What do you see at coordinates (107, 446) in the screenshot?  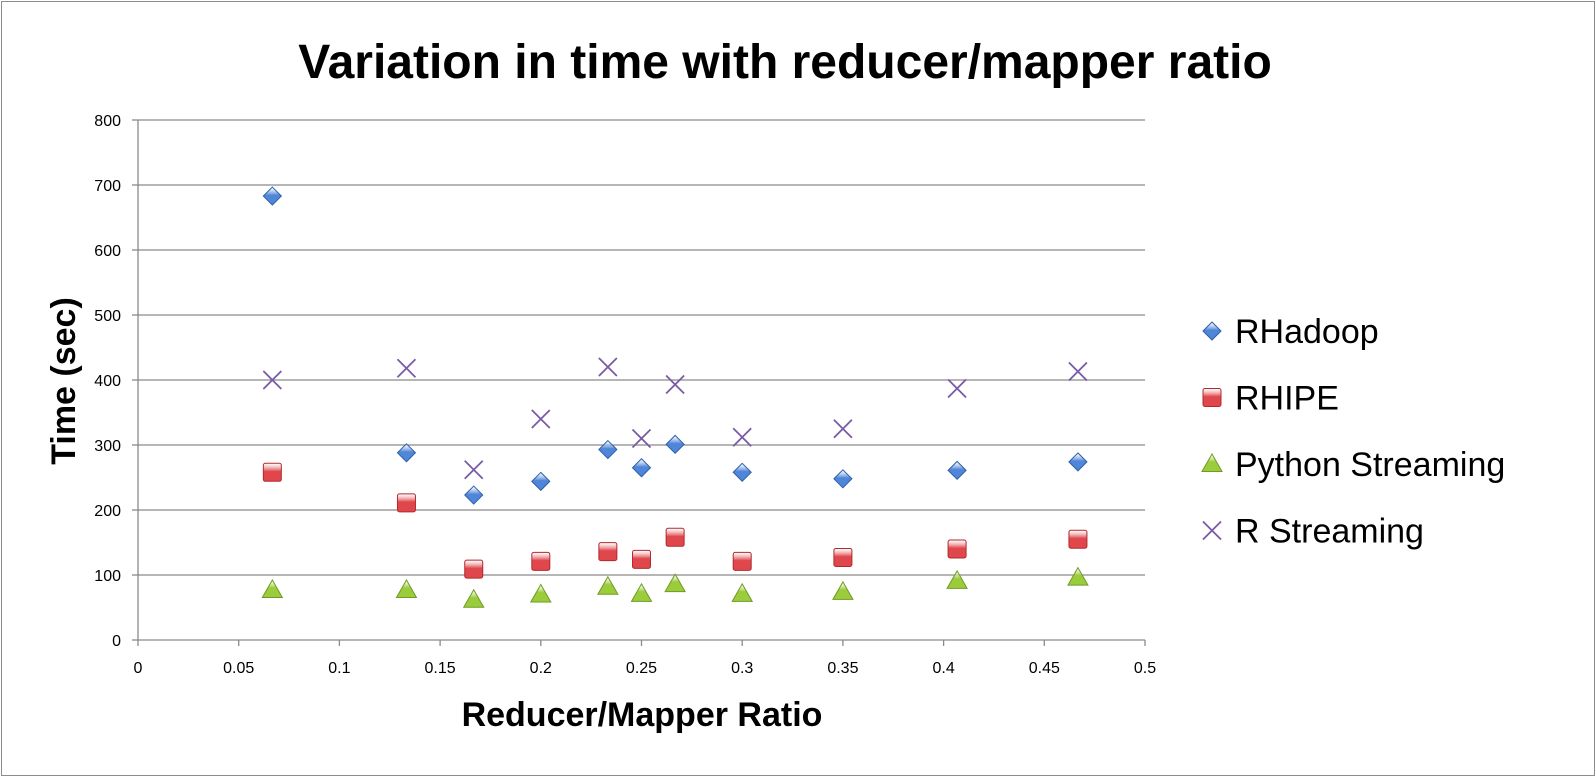 I see `y-tick-label: 300` at bounding box center [107, 446].